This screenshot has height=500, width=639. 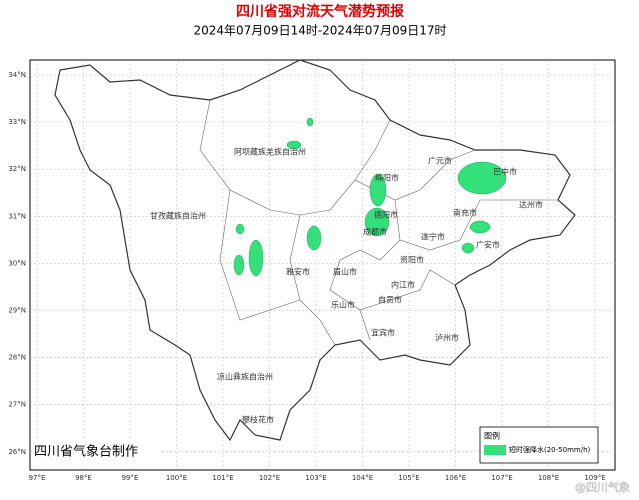 What do you see at coordinates (83, 478) in the screenshot?
I see `lon-label: 98°E` at bounding box center [83, 478].